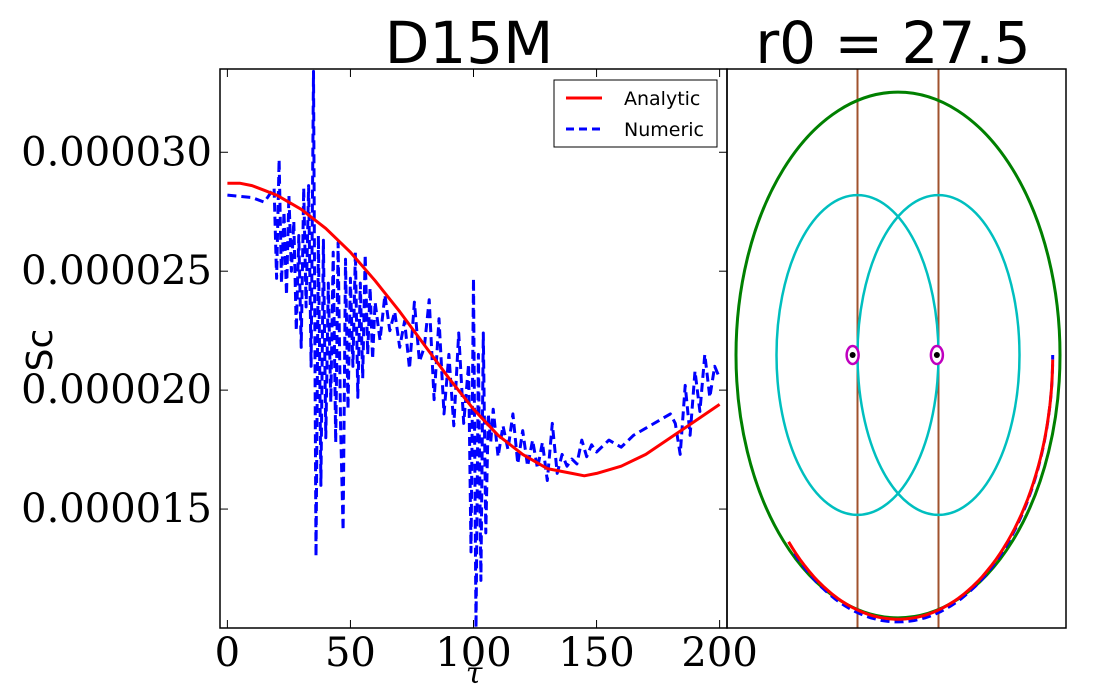 This screenshot has width=1100, height=700. Describe the element at coordinates (350, 653) in the screenshot. I see `x-tick-label: 50` at that location.